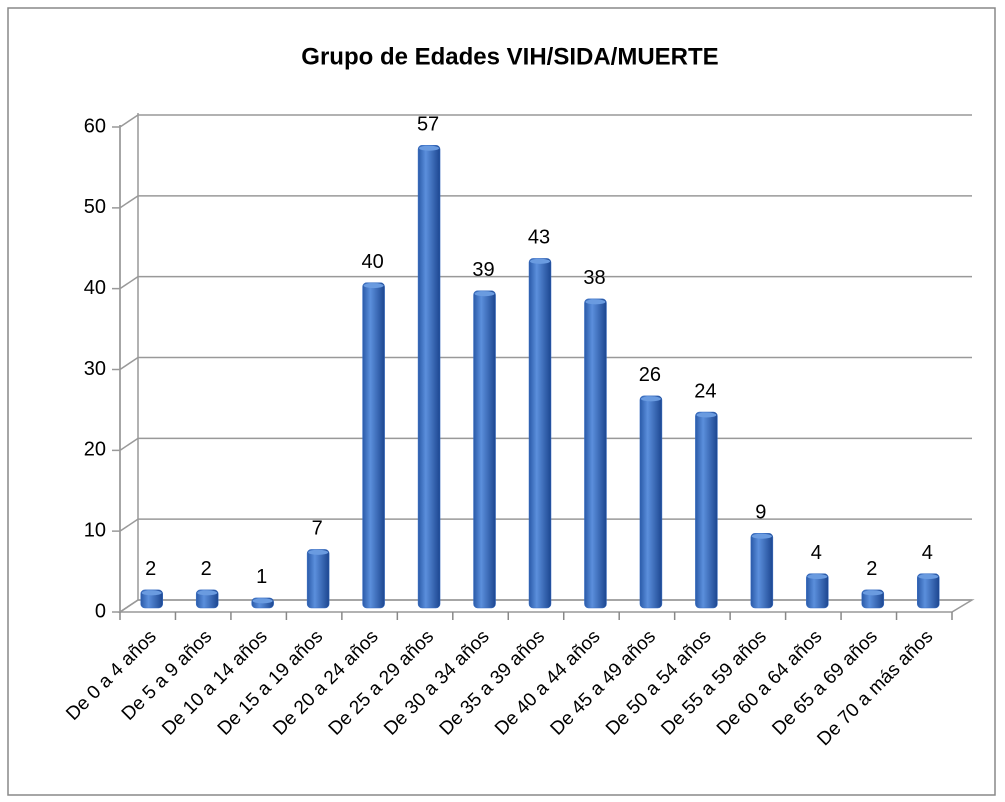 This screenshot has height=802, width=1005. I want to click on value-label: 26, so click(650, 375).